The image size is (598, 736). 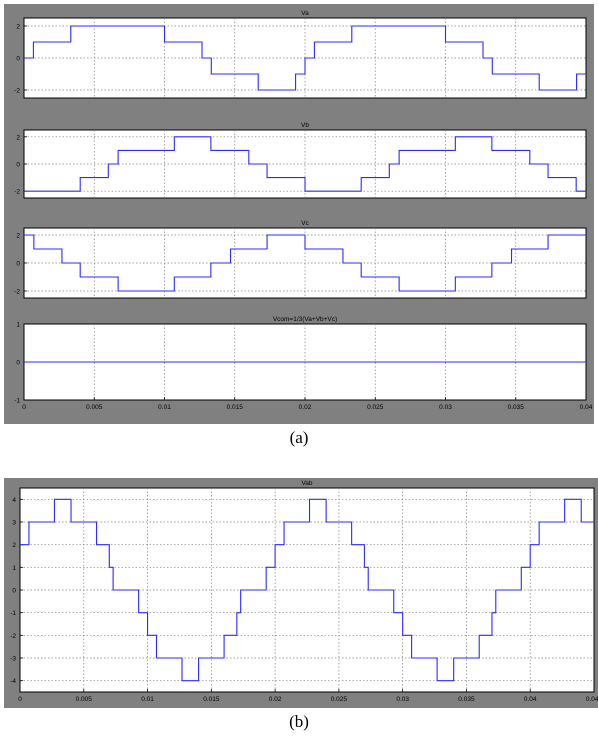 I want to click on caption-a: (a), so click(x=299, y=437).